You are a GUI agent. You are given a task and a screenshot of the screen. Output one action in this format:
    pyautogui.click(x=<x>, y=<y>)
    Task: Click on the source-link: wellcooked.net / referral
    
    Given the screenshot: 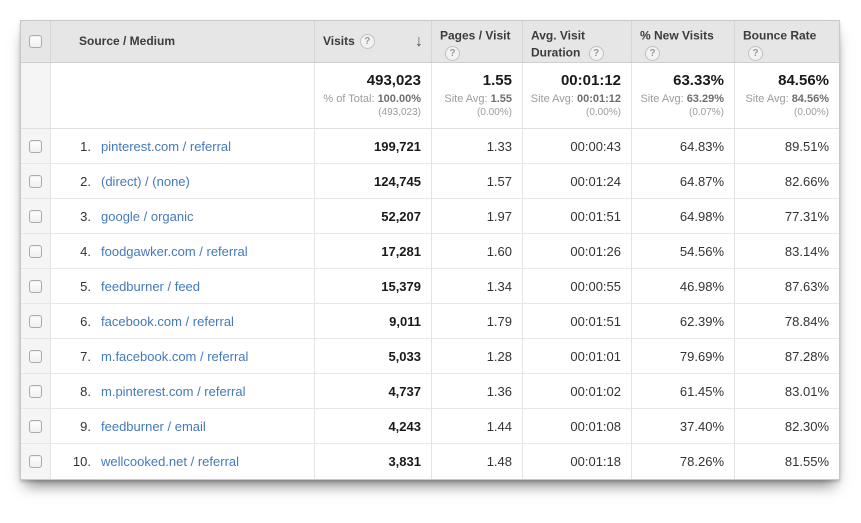 What is the action you would take?
    pyautogui.click(x=170, y=461)
    